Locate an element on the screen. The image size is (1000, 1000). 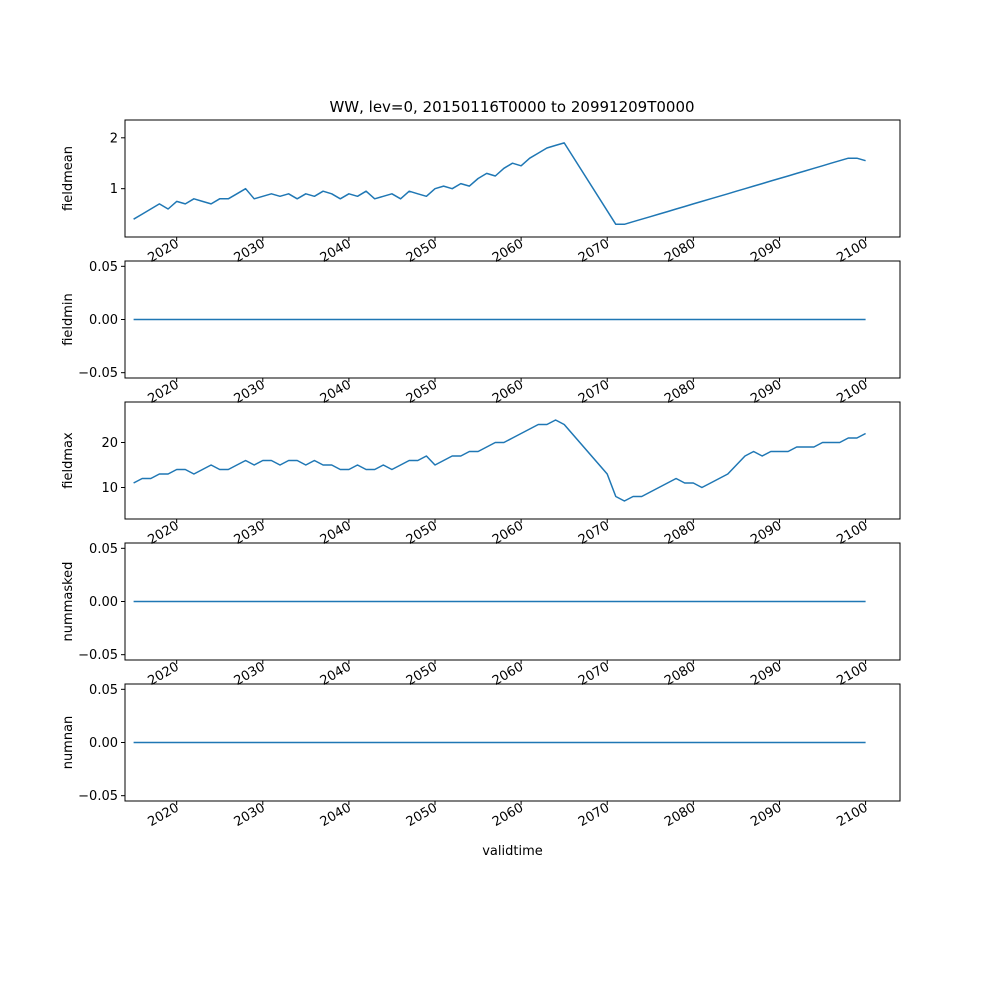
y-axis-label: nummasked is located at coordinates (68, 602).